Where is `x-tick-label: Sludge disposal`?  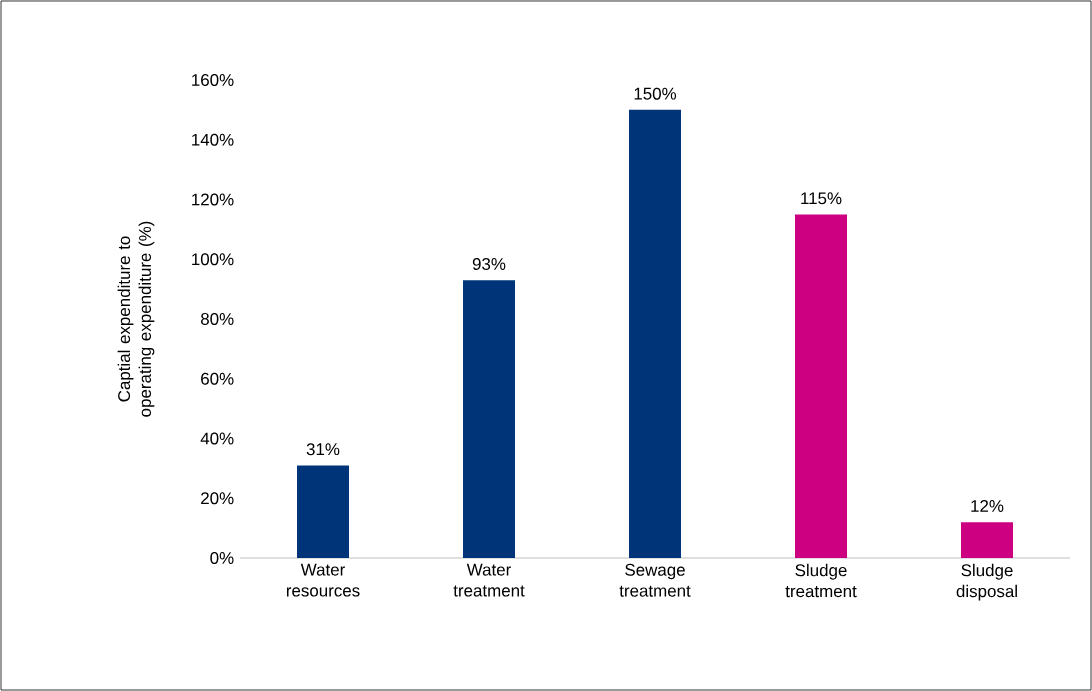 x-tick-label: Sludge disposal is located at coordinates (986, 582).